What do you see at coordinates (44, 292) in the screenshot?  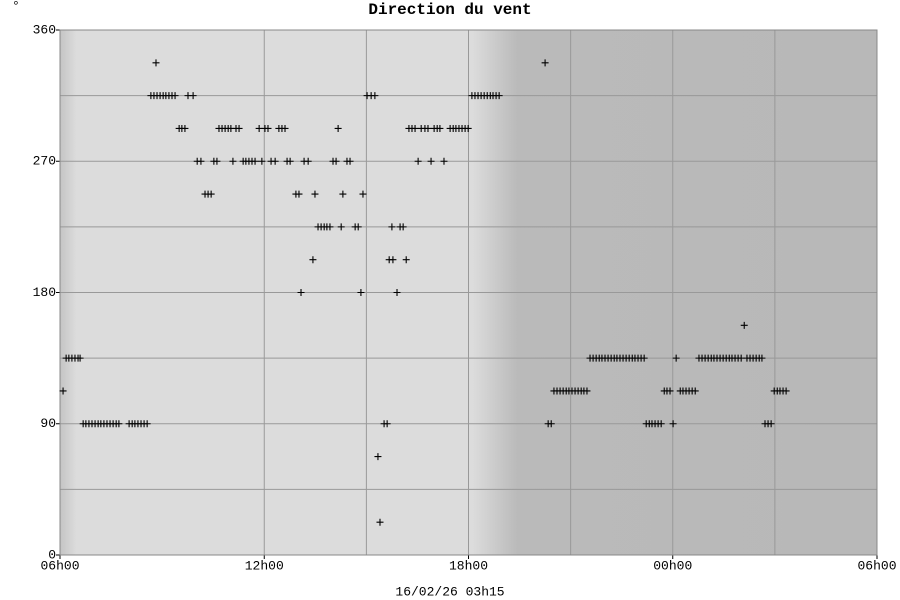 I see `y-tick-label: 180` at bounding box center [44, 292].